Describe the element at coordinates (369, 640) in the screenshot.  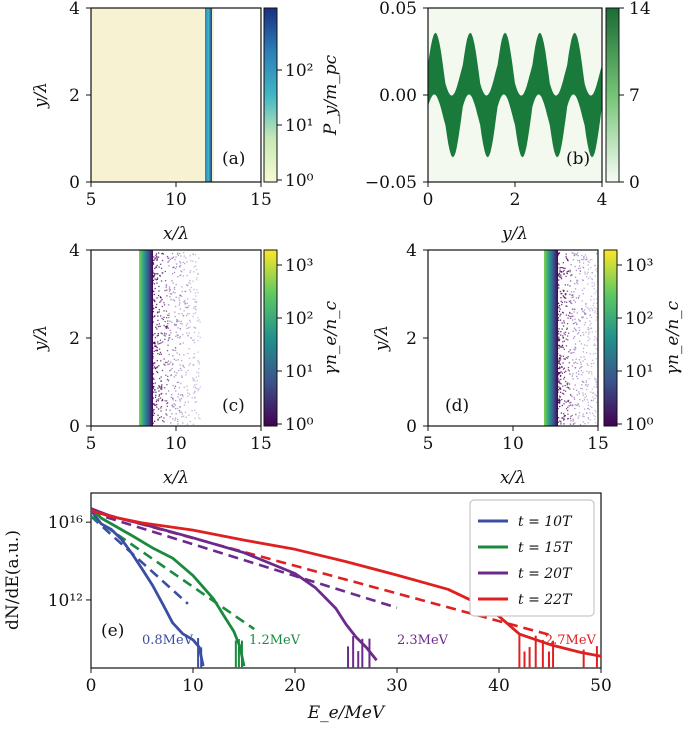
I see `panel-e-temperature-labels: 0.8MeV 1.2MeV 2.3MeV 2.7MeV` at that location.